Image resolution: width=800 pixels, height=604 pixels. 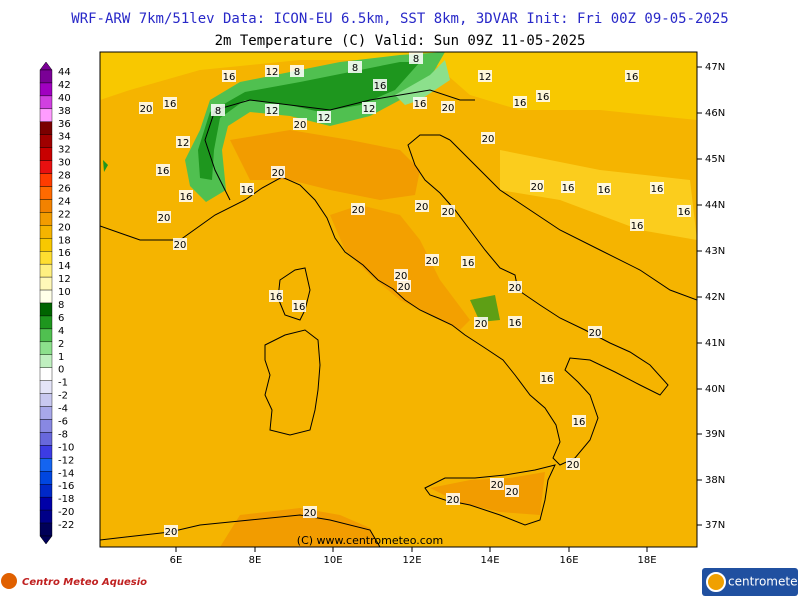 I want to click on lon-label: 14E, so click(x=489, y=560).